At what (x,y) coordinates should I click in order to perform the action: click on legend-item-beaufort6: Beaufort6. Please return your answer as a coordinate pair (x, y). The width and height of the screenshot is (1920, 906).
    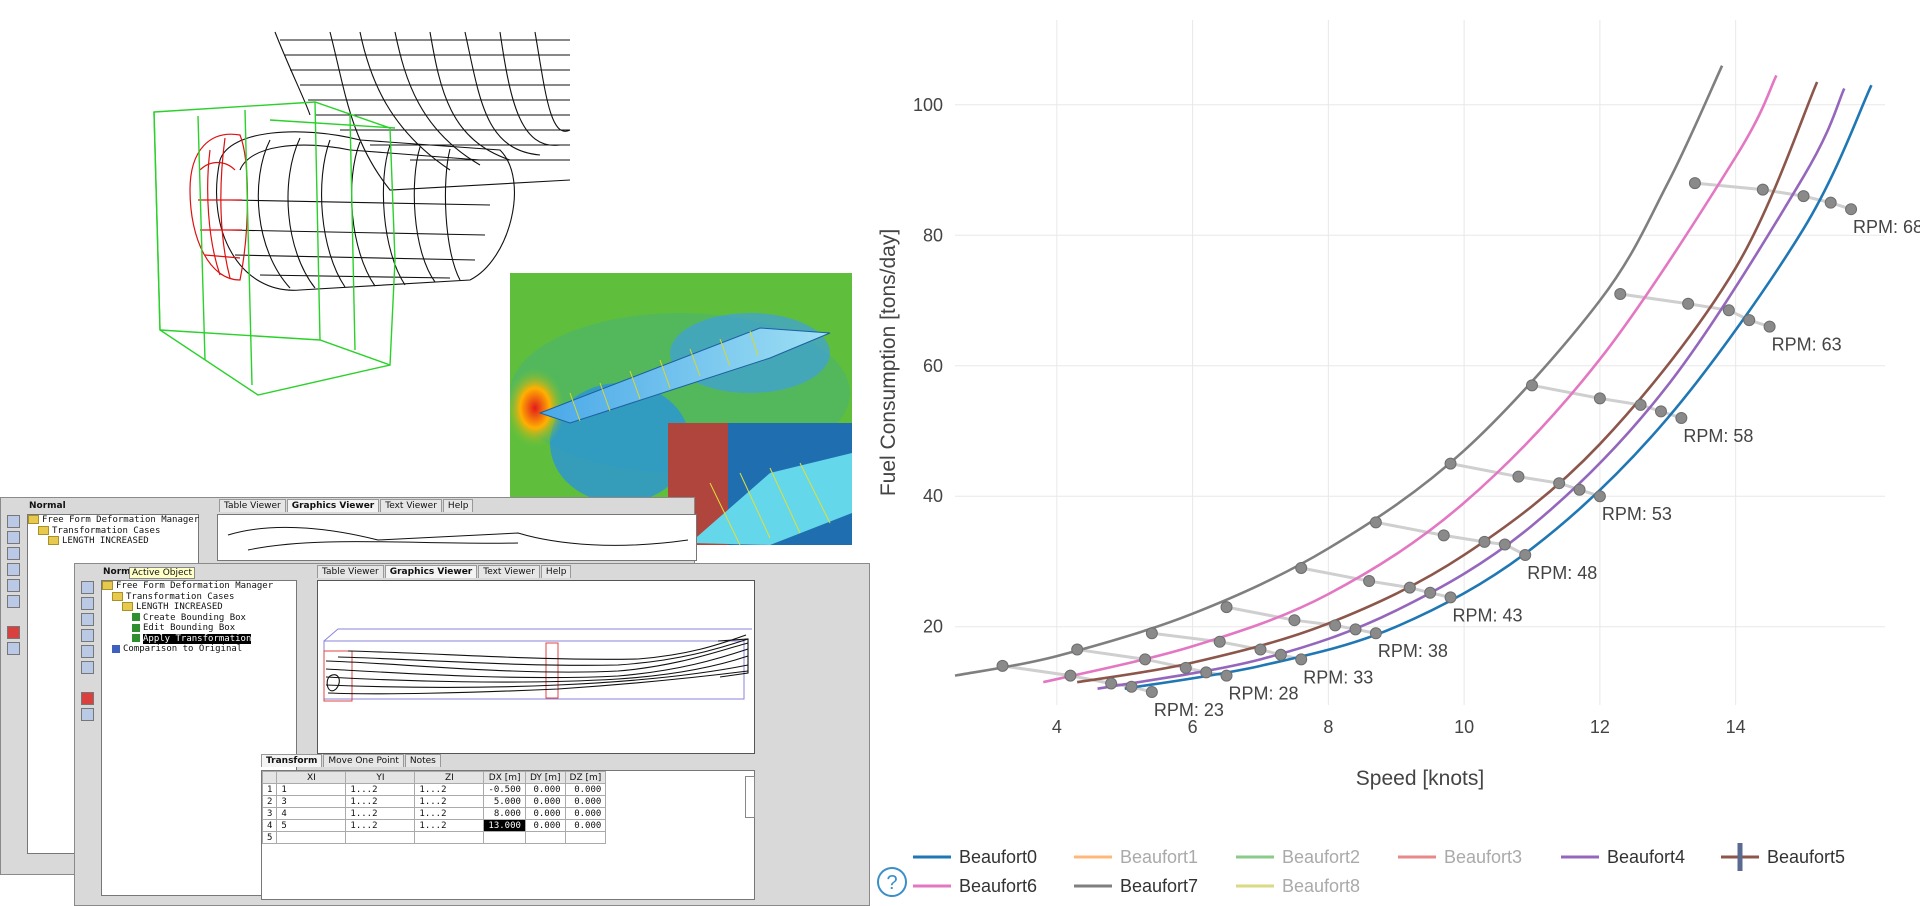
    Looking at the image, I should click on (975, 886).